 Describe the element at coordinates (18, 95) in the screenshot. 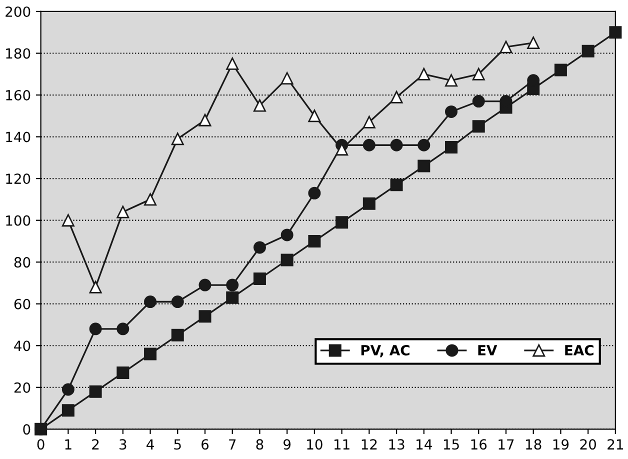

I see `y-tick-label: 160` at that location.